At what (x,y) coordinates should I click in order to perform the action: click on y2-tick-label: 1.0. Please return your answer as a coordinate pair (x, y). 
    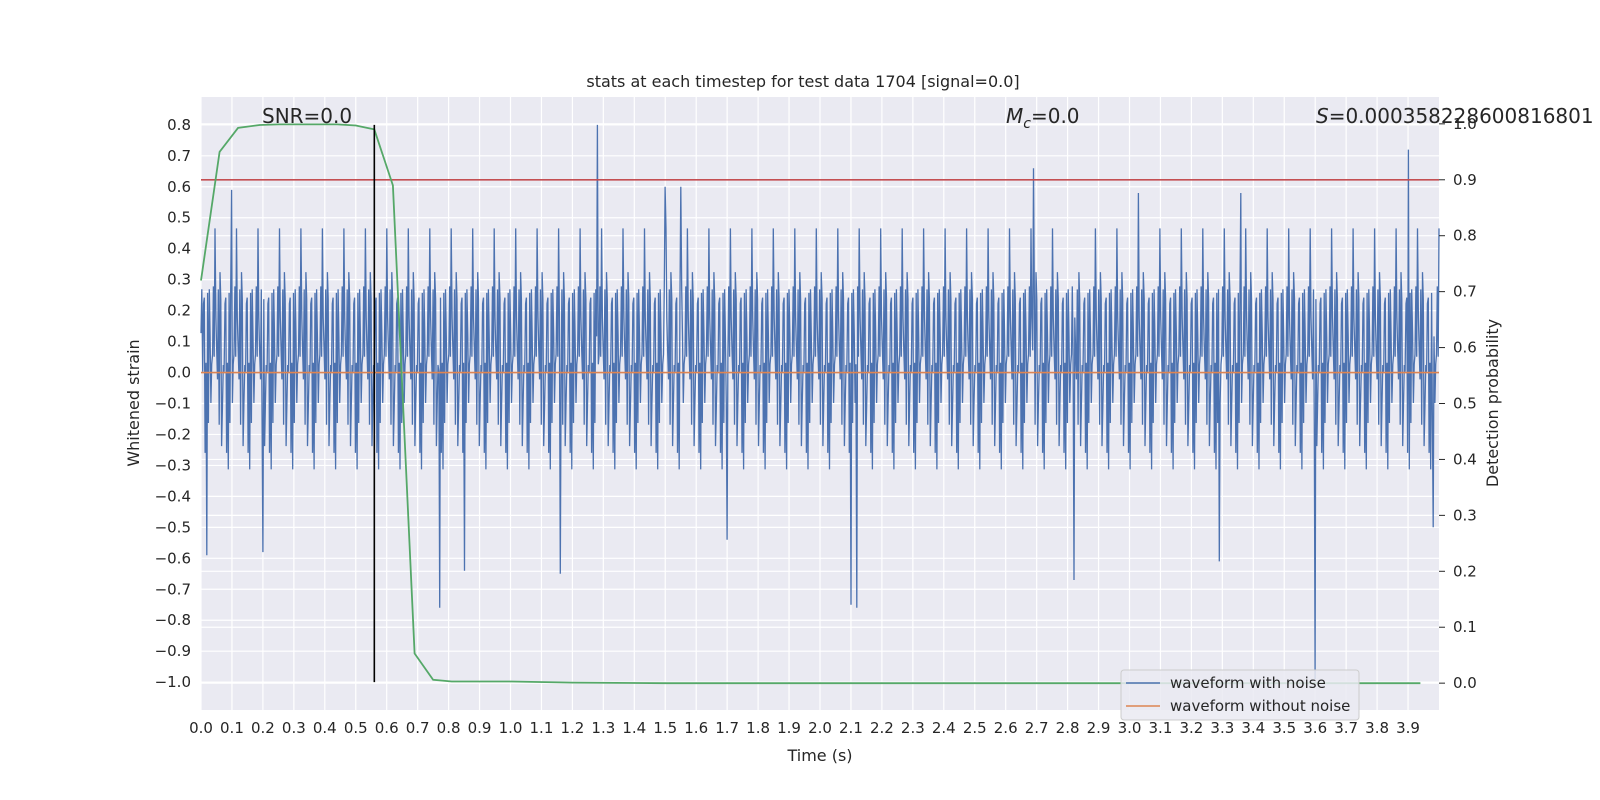
    Looking at the image, I should click on (1465, 124).